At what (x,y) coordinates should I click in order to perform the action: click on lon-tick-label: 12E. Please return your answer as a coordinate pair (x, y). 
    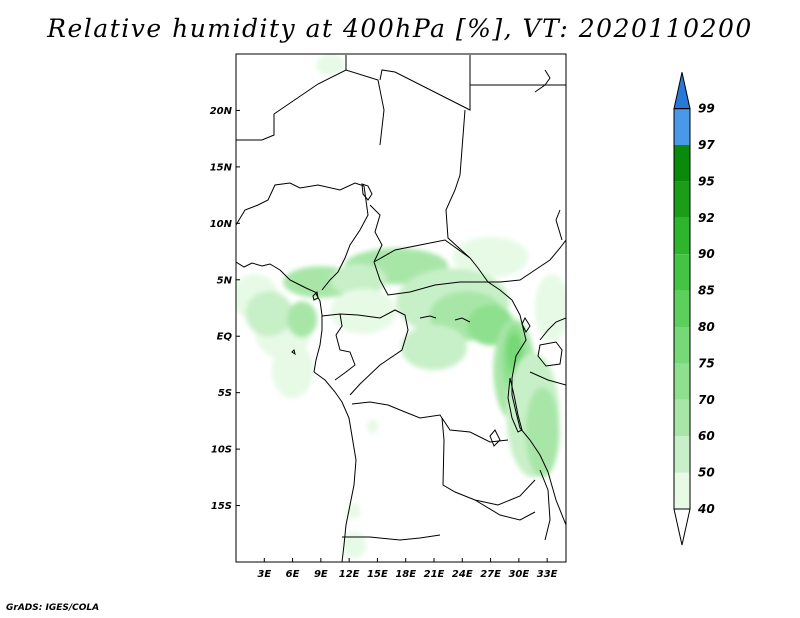
    Looking at the image, I should click on (349, 574).